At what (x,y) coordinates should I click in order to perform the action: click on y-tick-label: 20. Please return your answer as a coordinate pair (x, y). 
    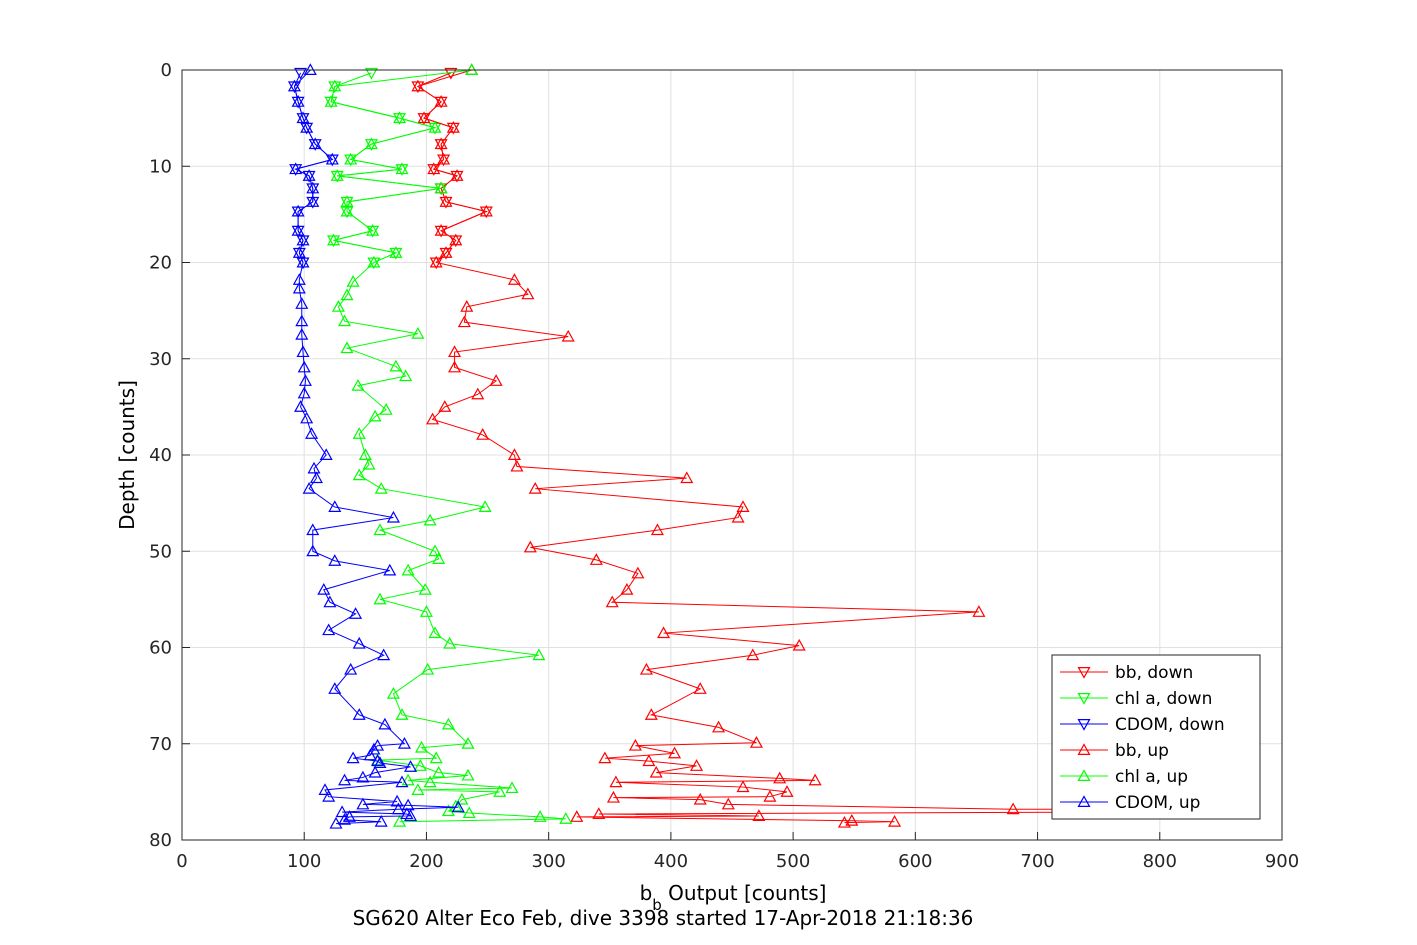
    Looking at the image, I should click on (160, 263).